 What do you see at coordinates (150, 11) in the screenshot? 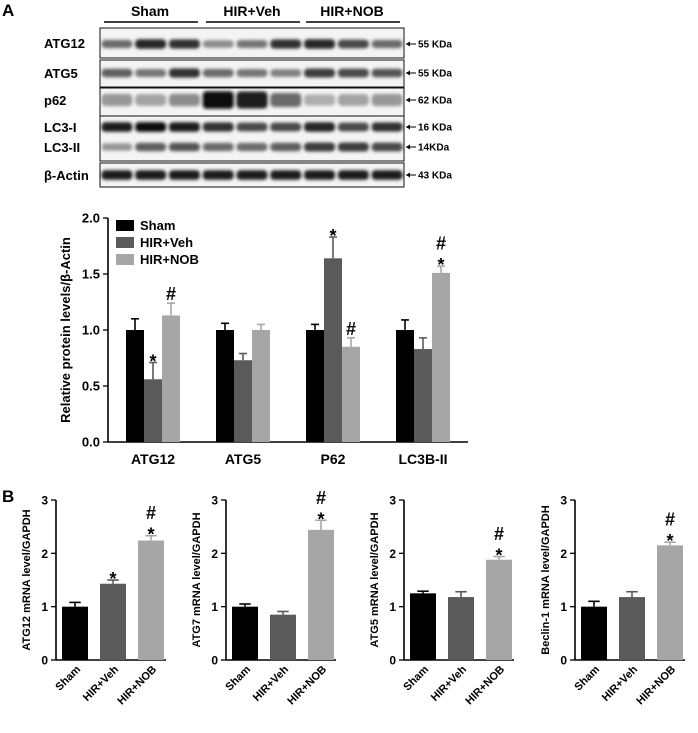
I see `blot-group-label: Sham` at bounding box center [150, 11].